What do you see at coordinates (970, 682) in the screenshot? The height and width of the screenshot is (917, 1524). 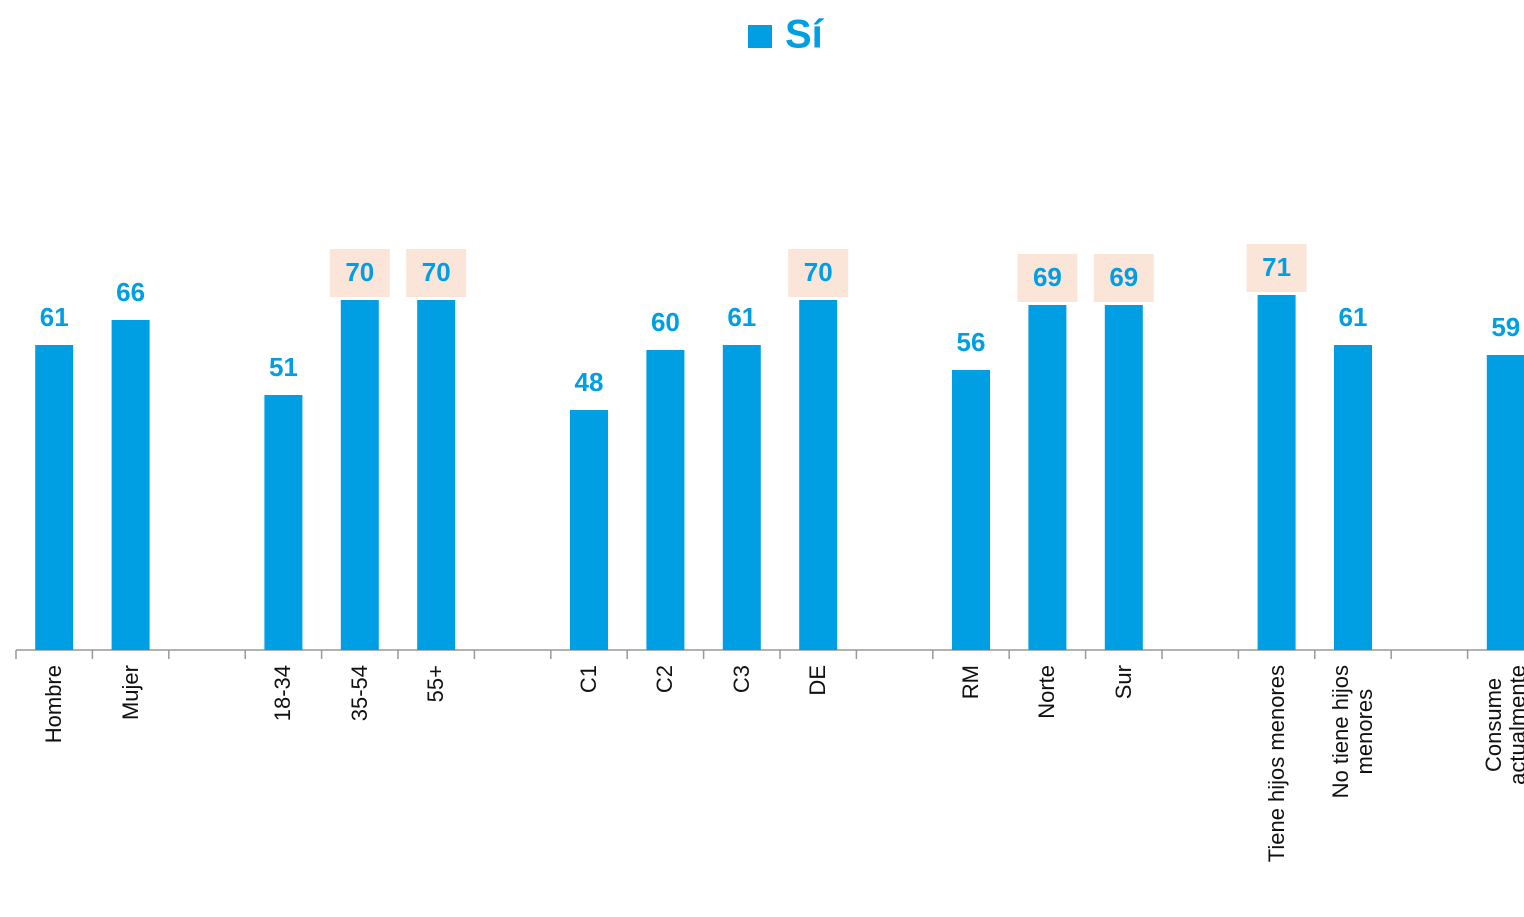 I see `x-tick-label: RM` at bounding box center [970, 682].